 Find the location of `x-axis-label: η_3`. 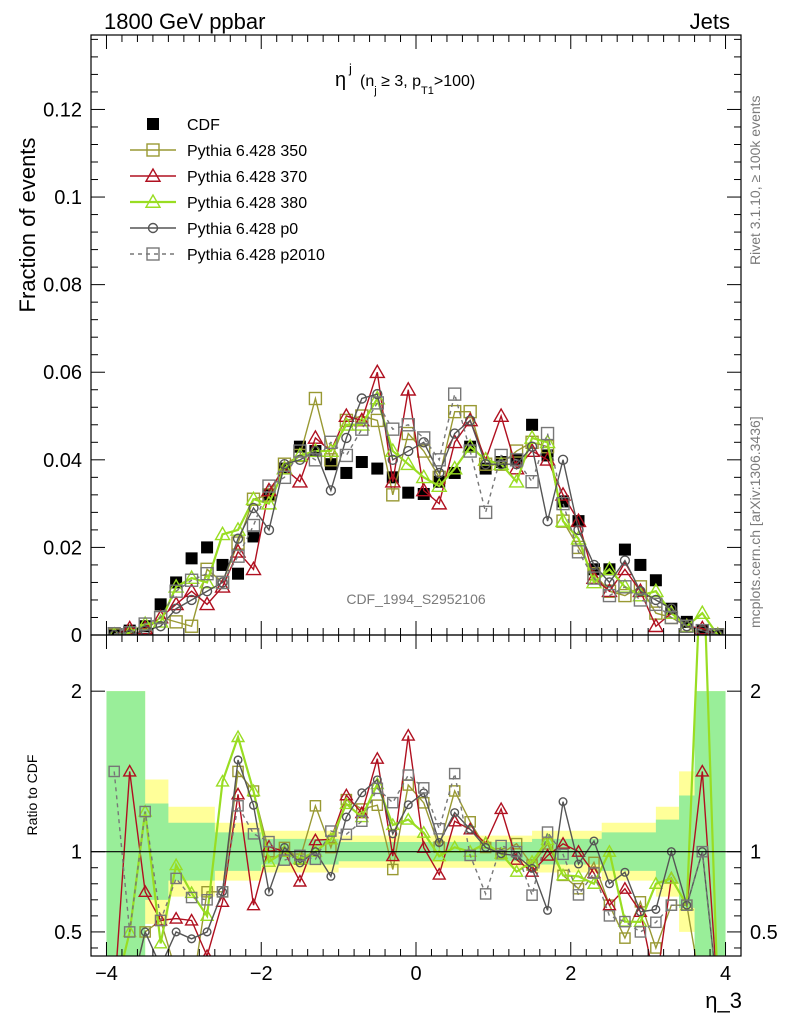

x-axis-label: η_3 is located at coordinates (723, 1000).